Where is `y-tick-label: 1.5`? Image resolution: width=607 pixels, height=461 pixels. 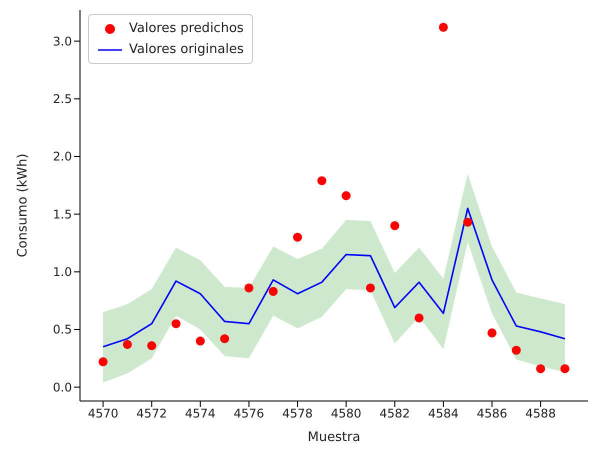 y-tick-label: 1.5 is located at coordinates (62, 214).